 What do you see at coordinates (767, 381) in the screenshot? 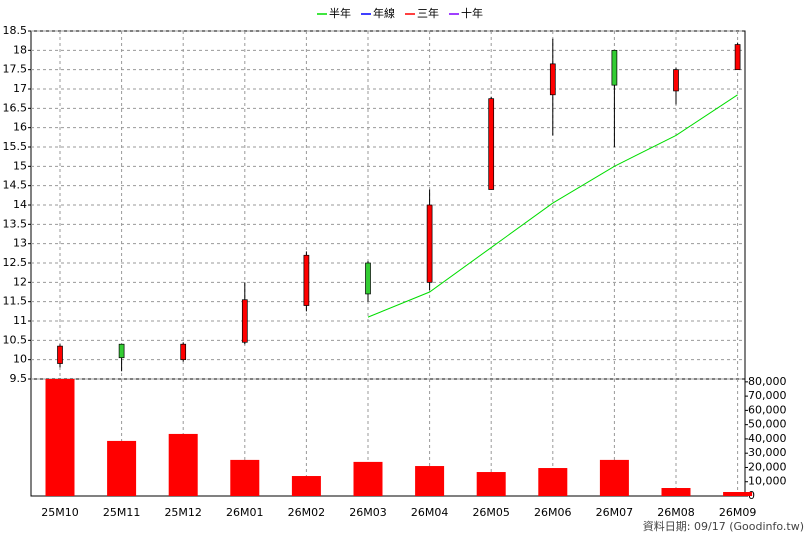
I see `y2-tick-label: 80,000` at bounding box center [767, 381].